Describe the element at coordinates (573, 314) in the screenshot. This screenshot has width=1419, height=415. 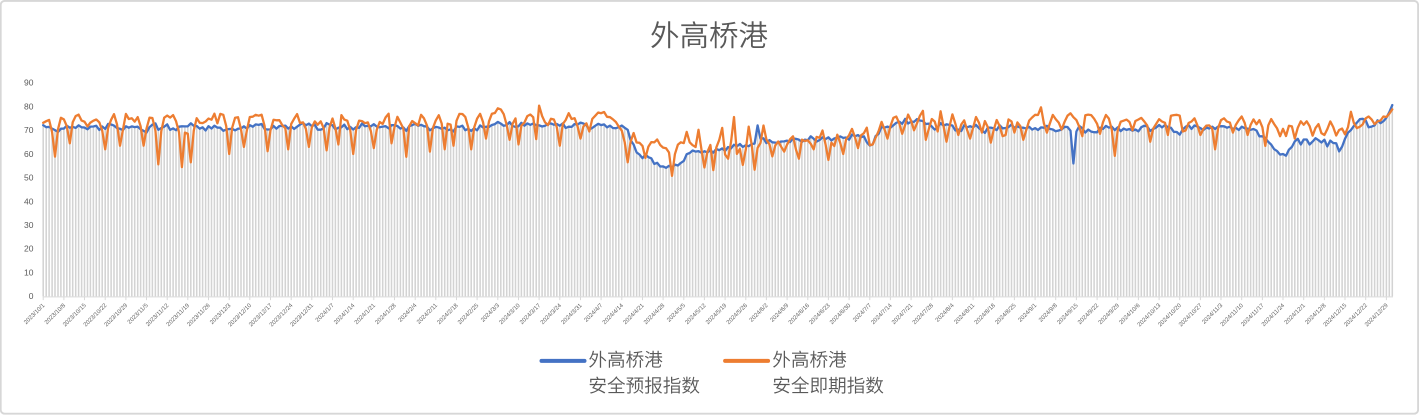
I see `svg-text: 2024/3/31` at that location.